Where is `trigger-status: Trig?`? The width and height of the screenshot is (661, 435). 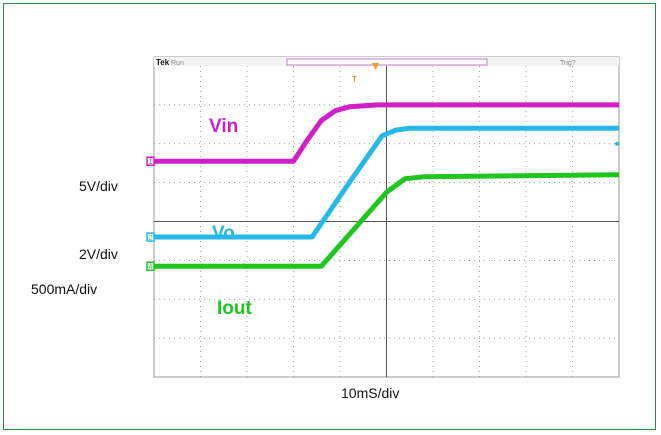
trigger-status: Trig? is located at coordinates (568, 63).